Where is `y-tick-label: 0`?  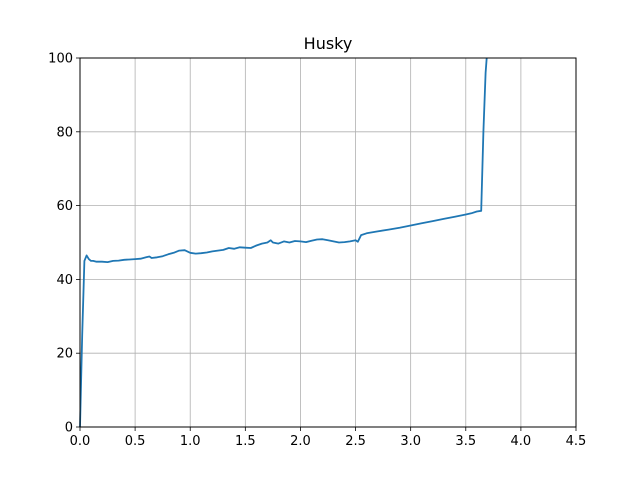
y-tick-label: 0 is located at coordinates (69, 428).